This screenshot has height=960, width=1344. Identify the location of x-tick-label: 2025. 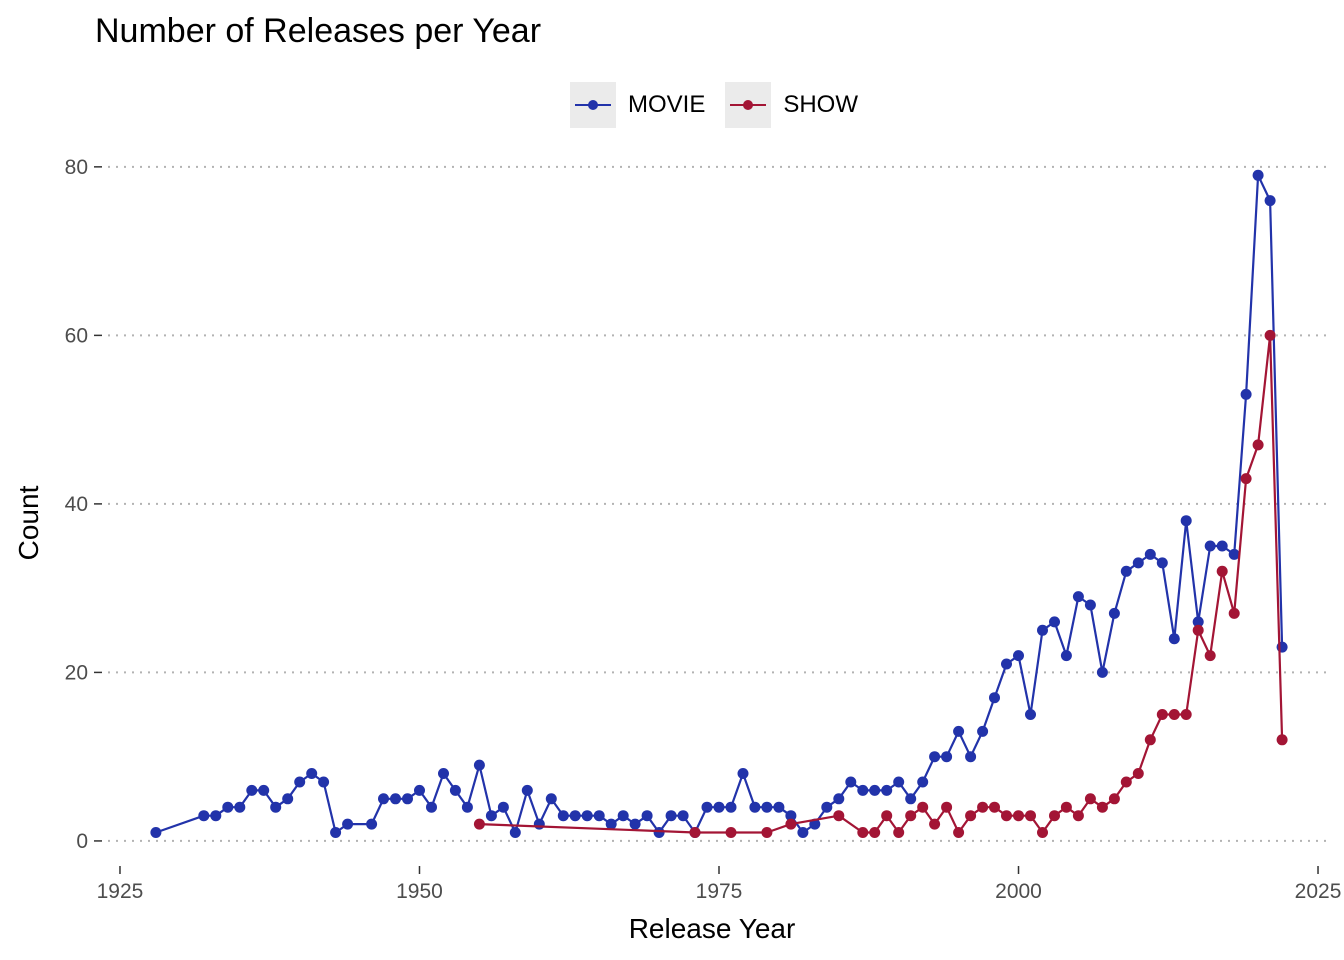
(1318, 891).